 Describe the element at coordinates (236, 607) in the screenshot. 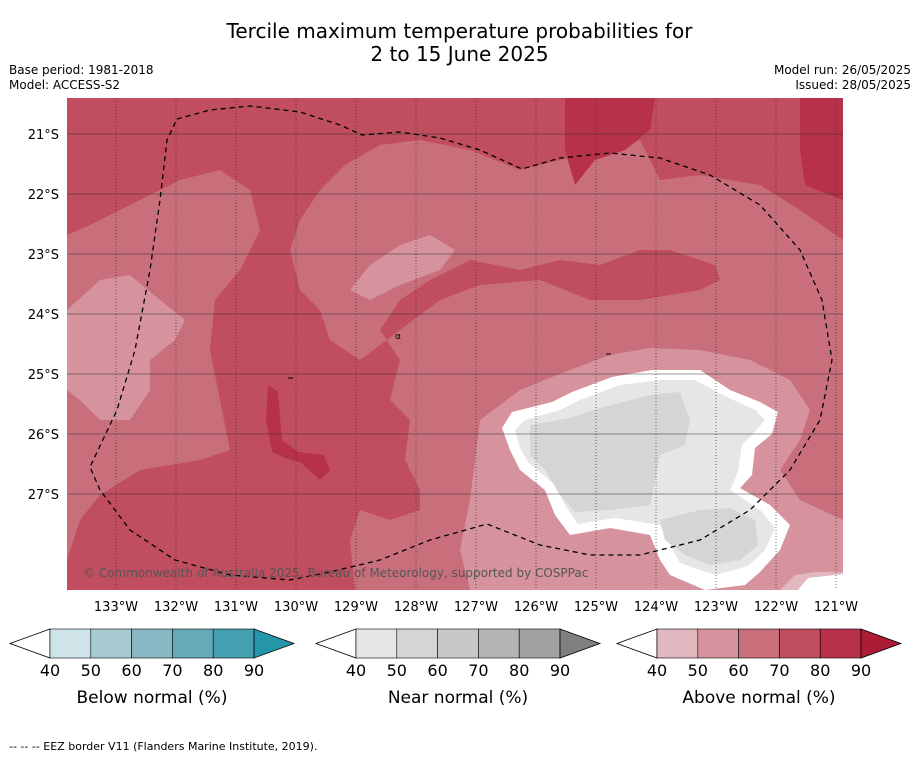

I see `longitude-label: 131°W` at that location.